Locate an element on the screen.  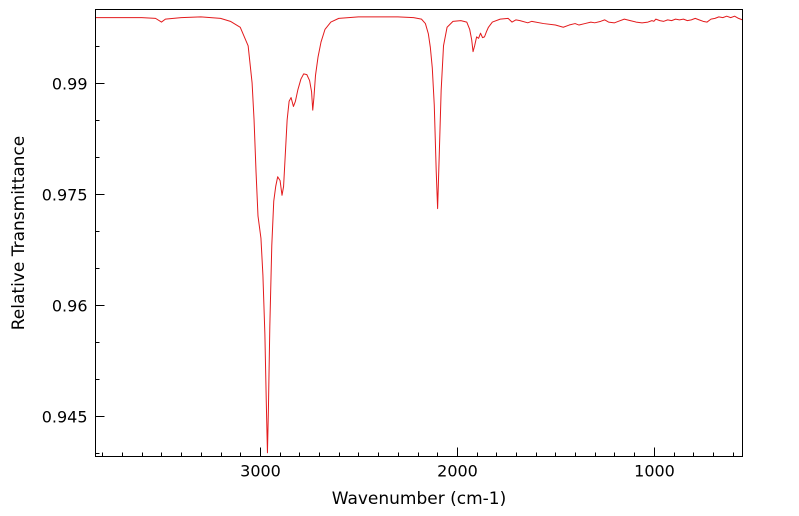
y-tick-label: 0.945 is located at coordinates (65, 417).